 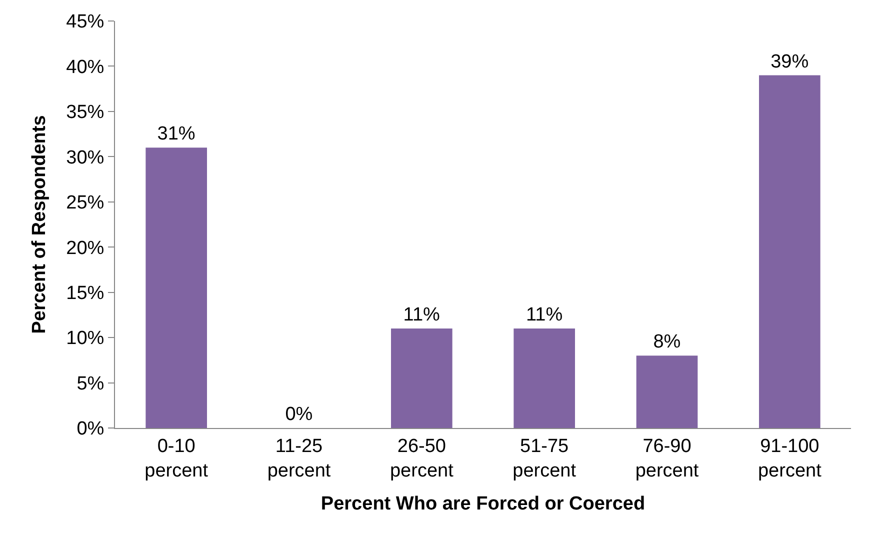 I want to click on x-tick-label: 0-10 percent, so click(x=176, y=459).